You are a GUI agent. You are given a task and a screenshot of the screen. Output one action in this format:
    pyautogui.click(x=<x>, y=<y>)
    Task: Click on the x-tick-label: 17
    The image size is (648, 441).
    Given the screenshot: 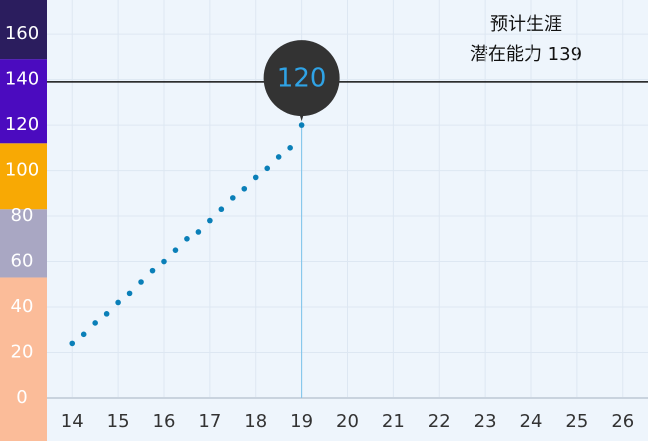 What is the action you would take?
    pyautogui.click(x=209, y=421)
    